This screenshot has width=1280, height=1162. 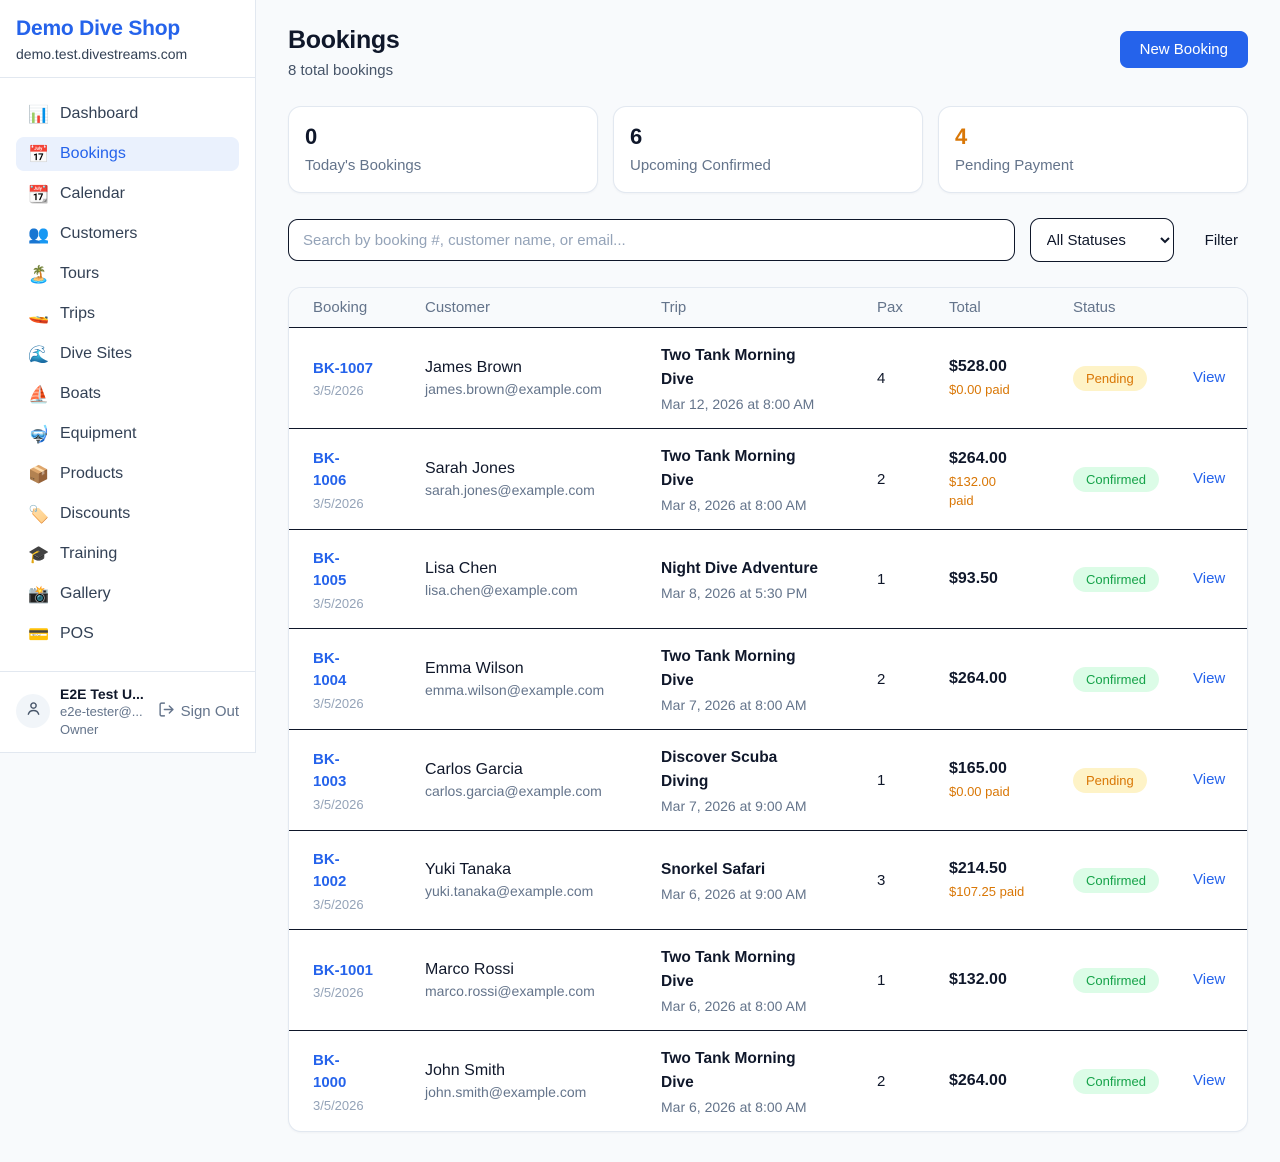 I want to click on booking-cell: BK- 1003 3/5/2026, so click(x=369, y=780).